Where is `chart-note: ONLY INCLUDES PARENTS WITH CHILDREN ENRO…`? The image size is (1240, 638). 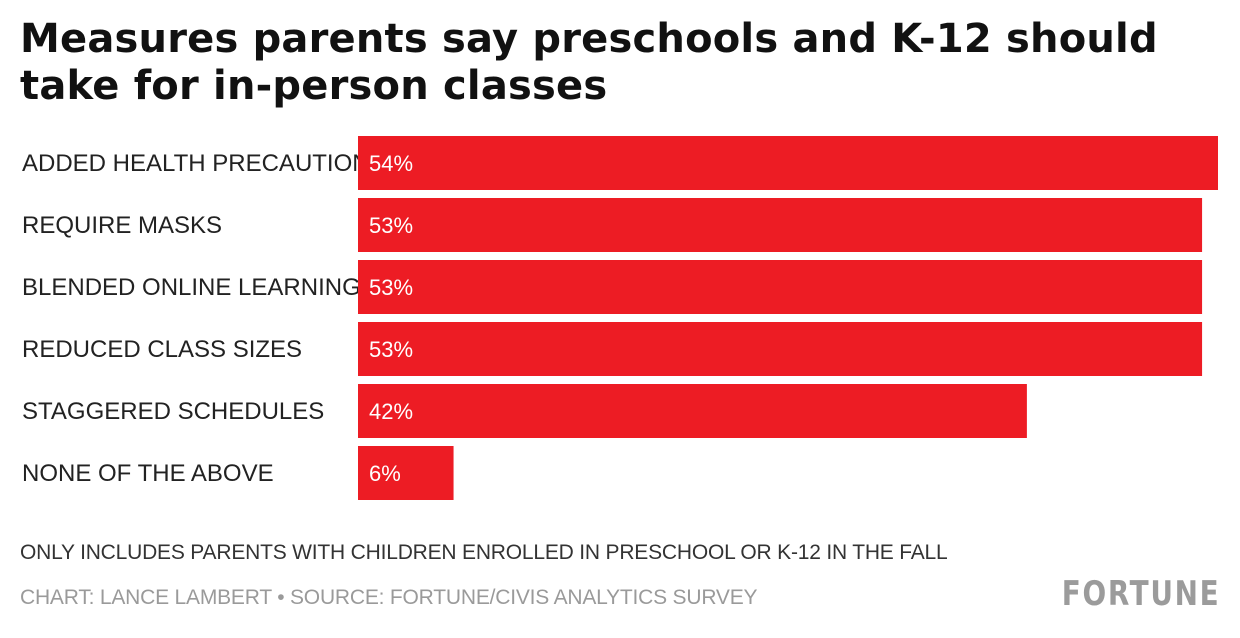
chart-note: ONLY INCLUDES PARENTS WITH CHILDREN ENRO… is located at coordinates (484, 552).